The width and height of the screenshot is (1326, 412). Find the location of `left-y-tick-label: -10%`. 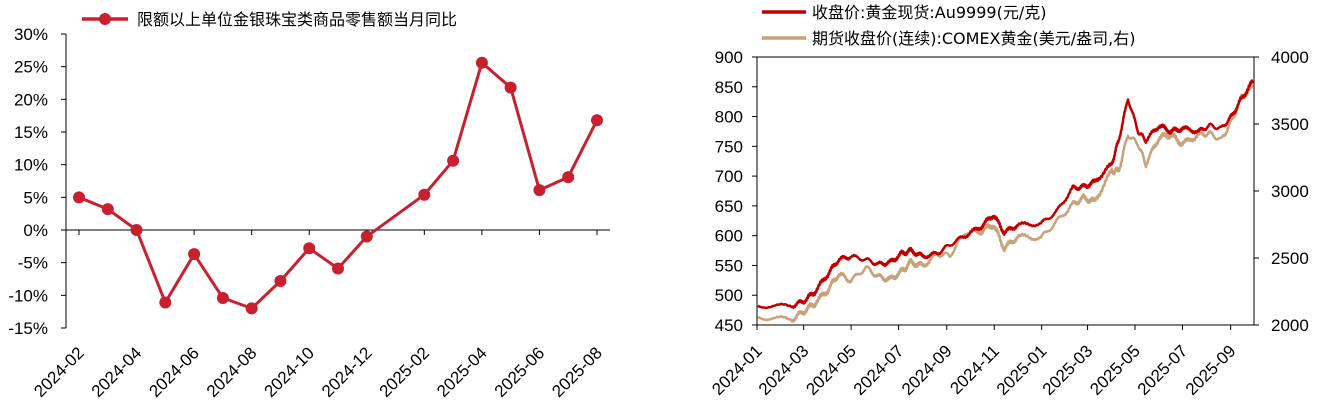

left-y-tick-label: -10% is located at coordinates (28, 295).